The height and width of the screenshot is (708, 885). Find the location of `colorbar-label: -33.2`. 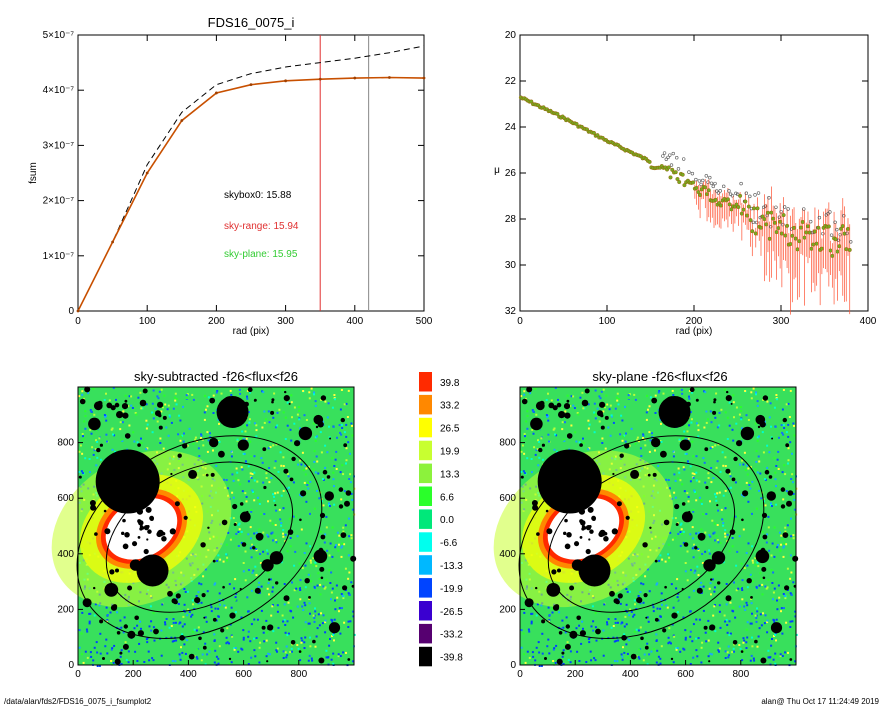

colorbar-label: -33.2 is located at coordinates (451, 635).